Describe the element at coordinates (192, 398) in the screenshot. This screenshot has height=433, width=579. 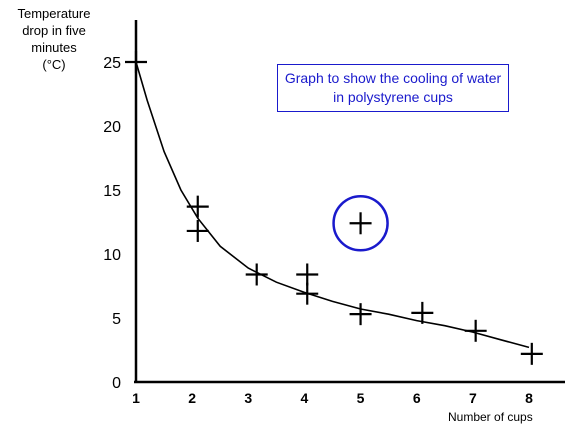
I see `x-tick-label: 2` at that location.